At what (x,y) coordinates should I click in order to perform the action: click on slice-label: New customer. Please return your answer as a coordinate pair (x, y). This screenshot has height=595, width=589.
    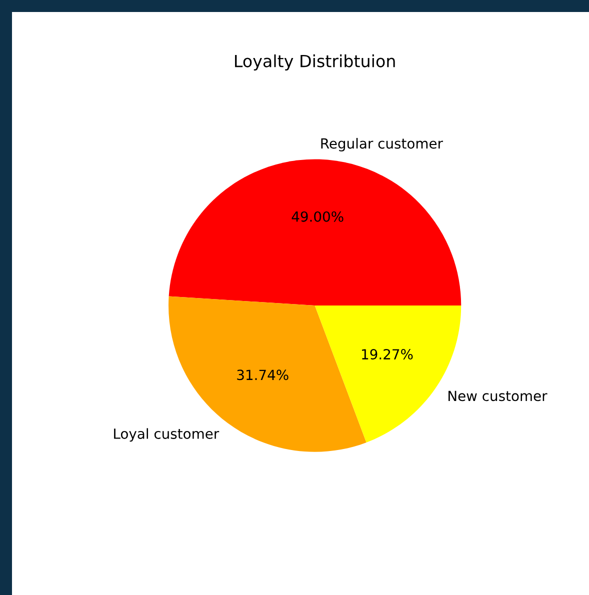
    Looking at the image, I should click on (498, 396).